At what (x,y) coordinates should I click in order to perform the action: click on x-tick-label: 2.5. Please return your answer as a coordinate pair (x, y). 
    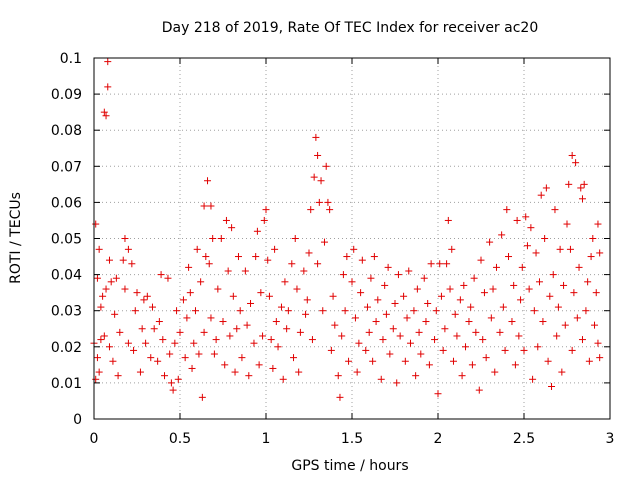
    Looking at the image, I should click on (524, 439).